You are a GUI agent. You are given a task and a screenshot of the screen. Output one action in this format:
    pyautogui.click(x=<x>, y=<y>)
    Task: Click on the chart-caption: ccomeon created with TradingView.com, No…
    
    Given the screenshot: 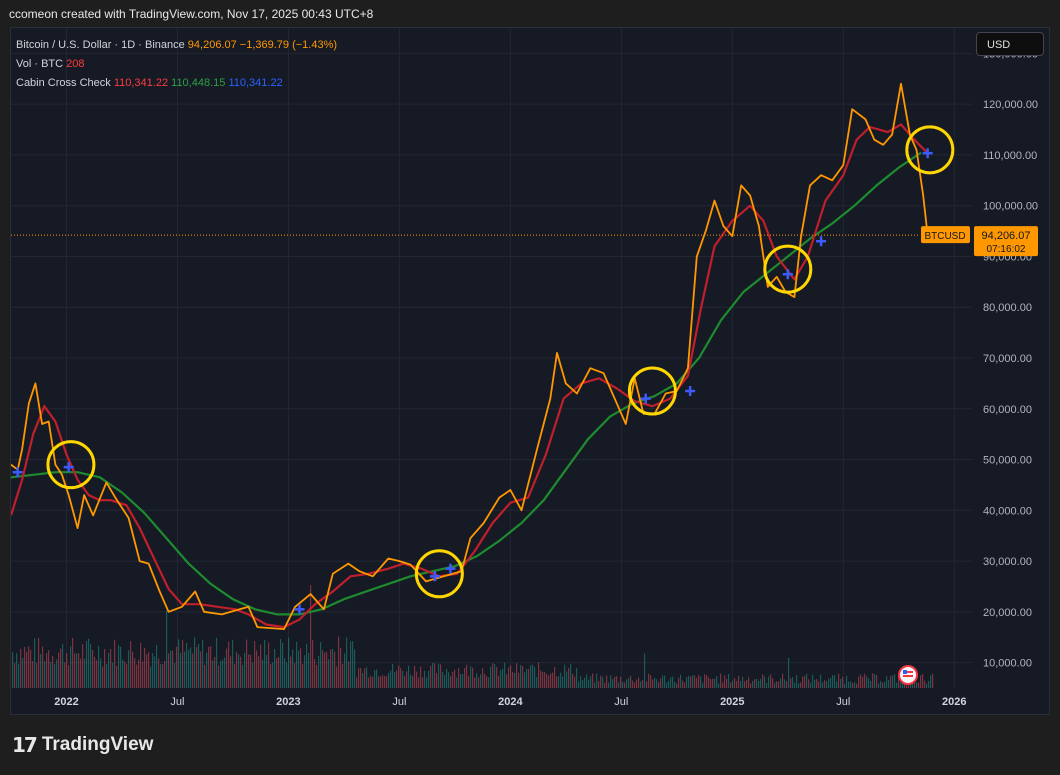 What is the action you would take?
    pyautogui.click(x=191, y=14)
    